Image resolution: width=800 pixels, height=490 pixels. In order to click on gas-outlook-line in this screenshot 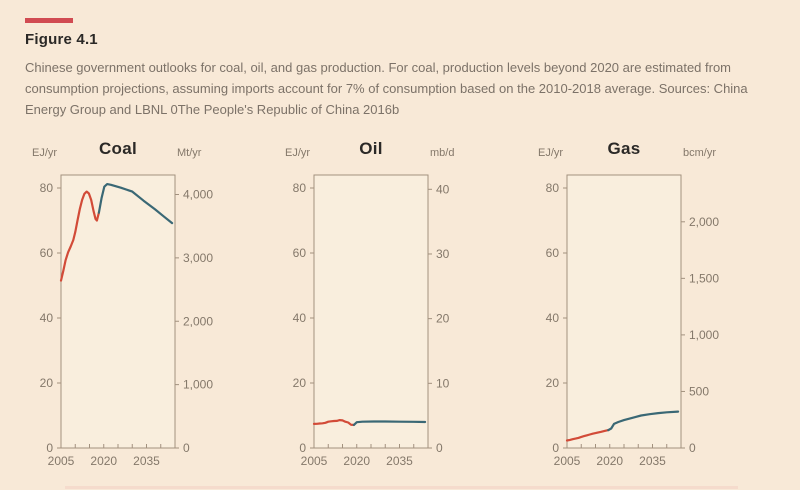, I will do `click(643, 421)`.